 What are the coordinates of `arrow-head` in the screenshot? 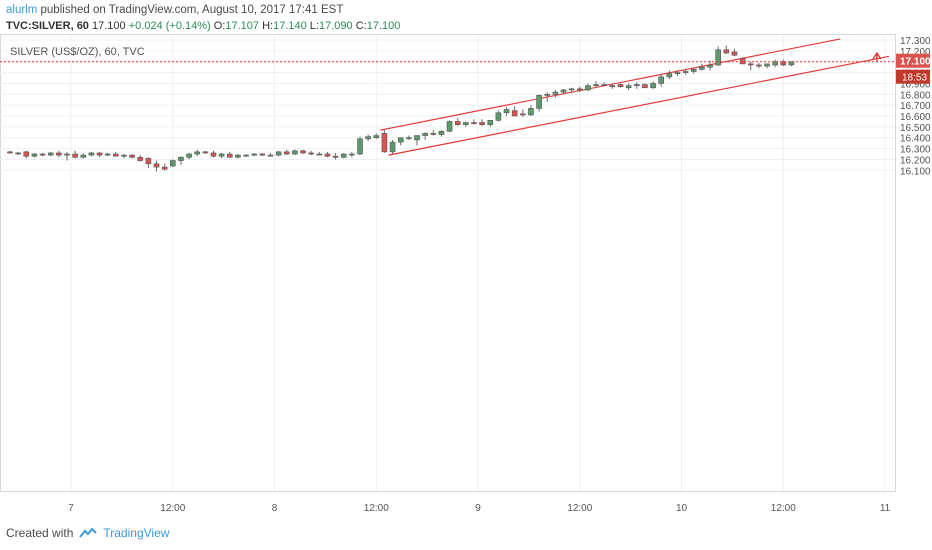 It's located at (877, 55).